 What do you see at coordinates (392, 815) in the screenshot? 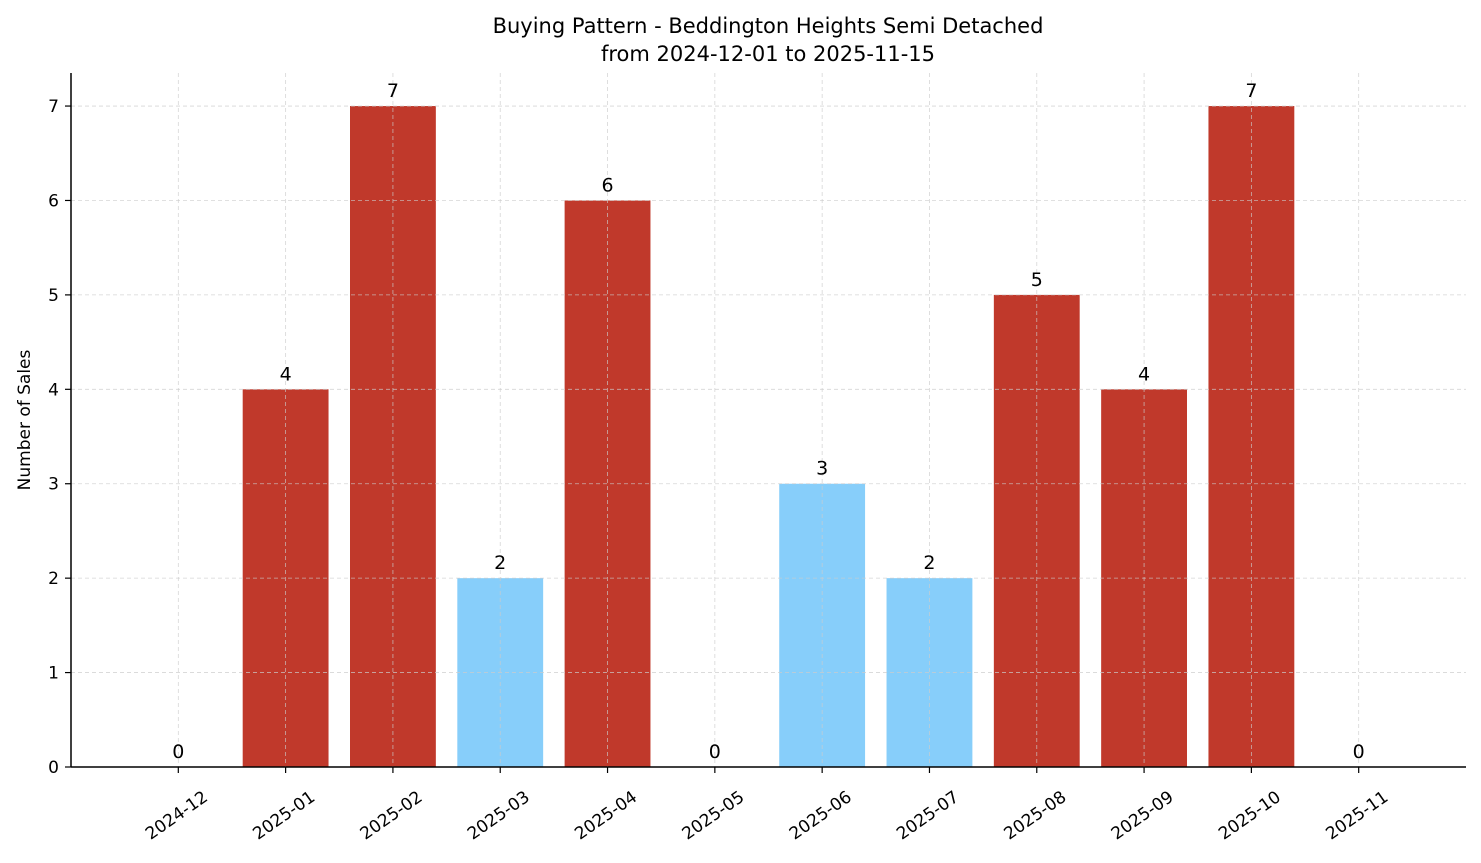
I see `x-tick-label-2025-02: 2025-02` at bounding box center [392, 815].